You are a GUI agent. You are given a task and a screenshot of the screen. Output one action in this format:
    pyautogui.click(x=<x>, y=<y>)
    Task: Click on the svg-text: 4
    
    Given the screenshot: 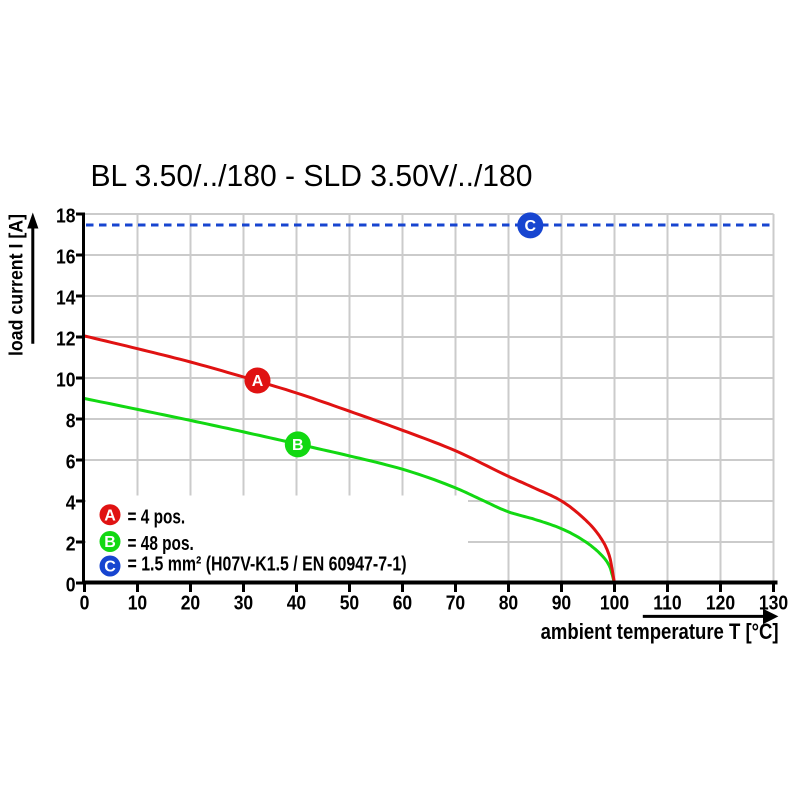 What is the action you would take?
    pyautogui.click(x=71, y=504)
    